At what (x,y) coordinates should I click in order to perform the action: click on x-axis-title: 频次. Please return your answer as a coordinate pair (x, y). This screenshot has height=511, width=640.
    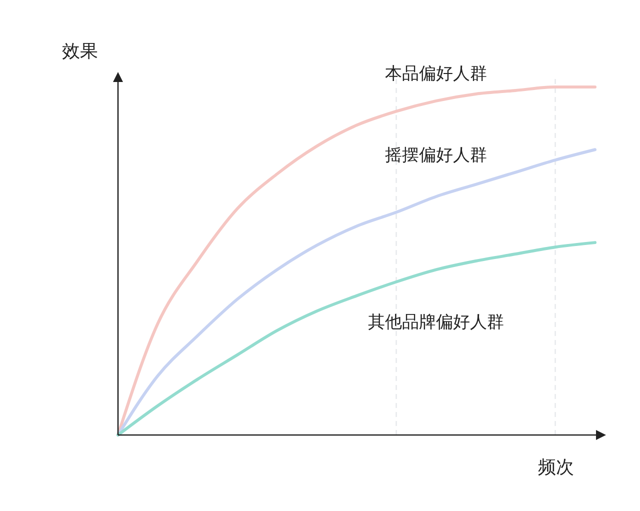
    Looking at the image, I should click on (556, 467).